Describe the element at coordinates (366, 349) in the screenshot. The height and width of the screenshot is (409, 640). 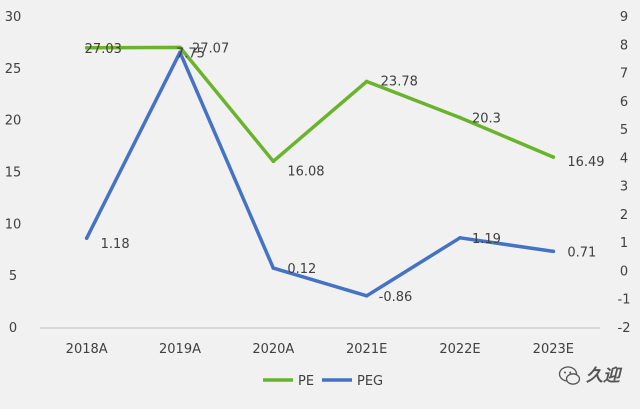
I see `x-tick-label: 2021E` at that location.